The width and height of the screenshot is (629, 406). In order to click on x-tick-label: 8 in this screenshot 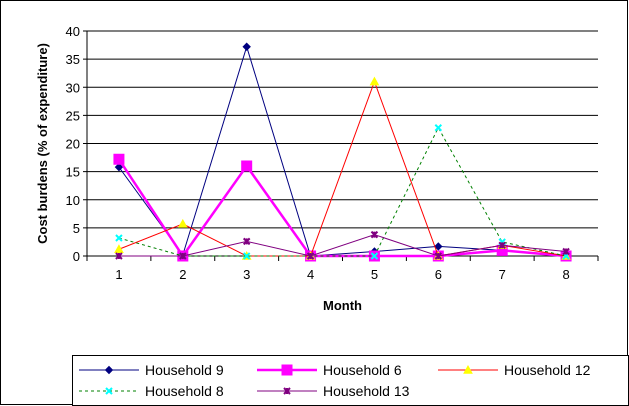, I will do `click(565, 274)`.